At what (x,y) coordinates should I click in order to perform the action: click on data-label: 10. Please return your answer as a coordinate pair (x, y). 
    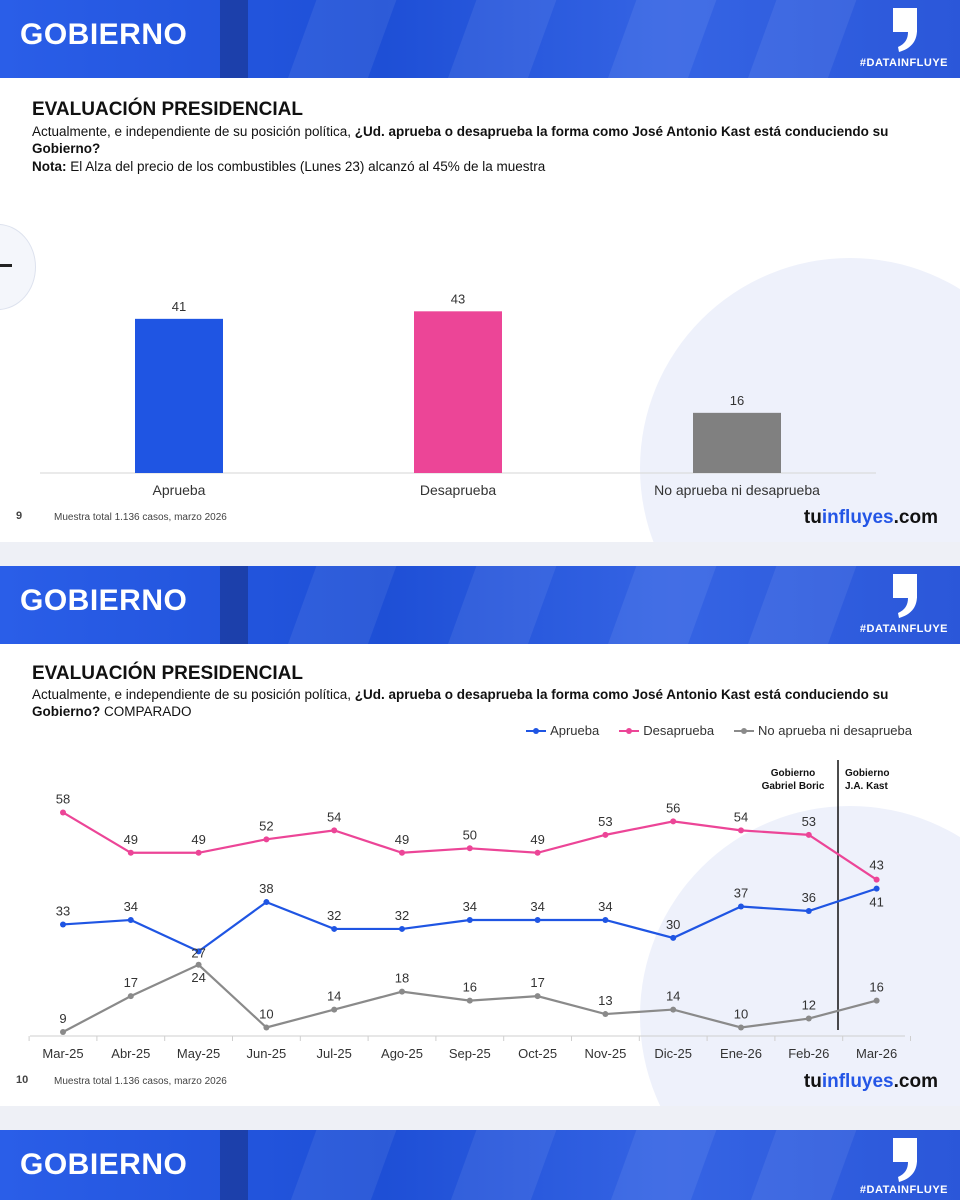
    Looking at the image, I should click on (741, 1014).